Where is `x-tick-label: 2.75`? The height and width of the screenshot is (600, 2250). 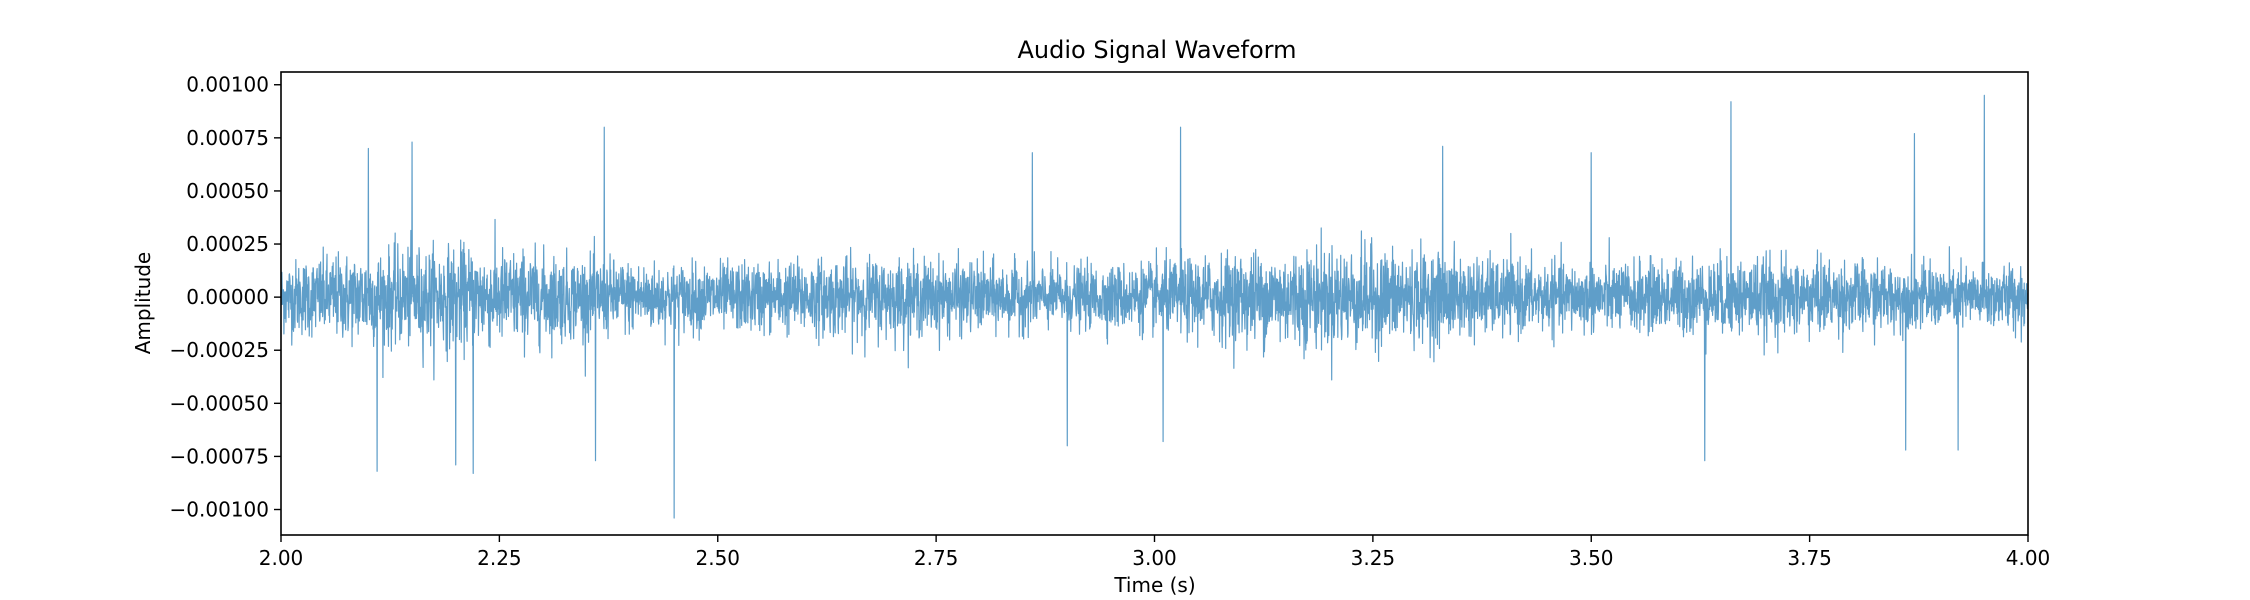
x-tick-label: 2.75 is located at coordinates (936, 558).